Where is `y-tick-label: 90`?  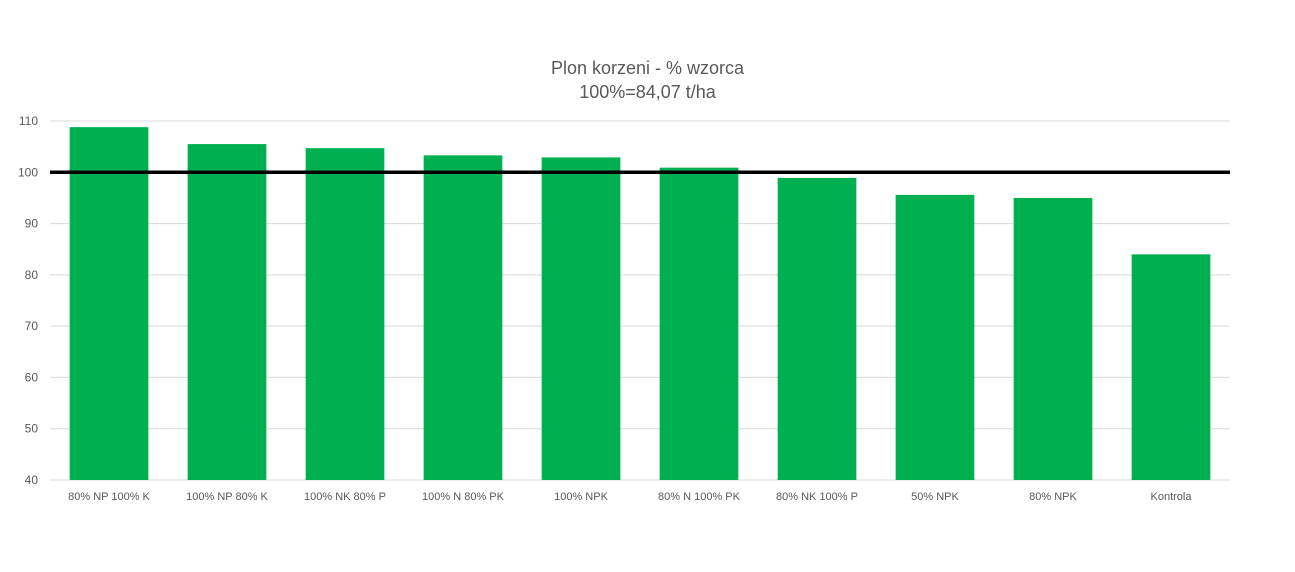
y-tick-label: 90 is located at coordinates (32, 224).